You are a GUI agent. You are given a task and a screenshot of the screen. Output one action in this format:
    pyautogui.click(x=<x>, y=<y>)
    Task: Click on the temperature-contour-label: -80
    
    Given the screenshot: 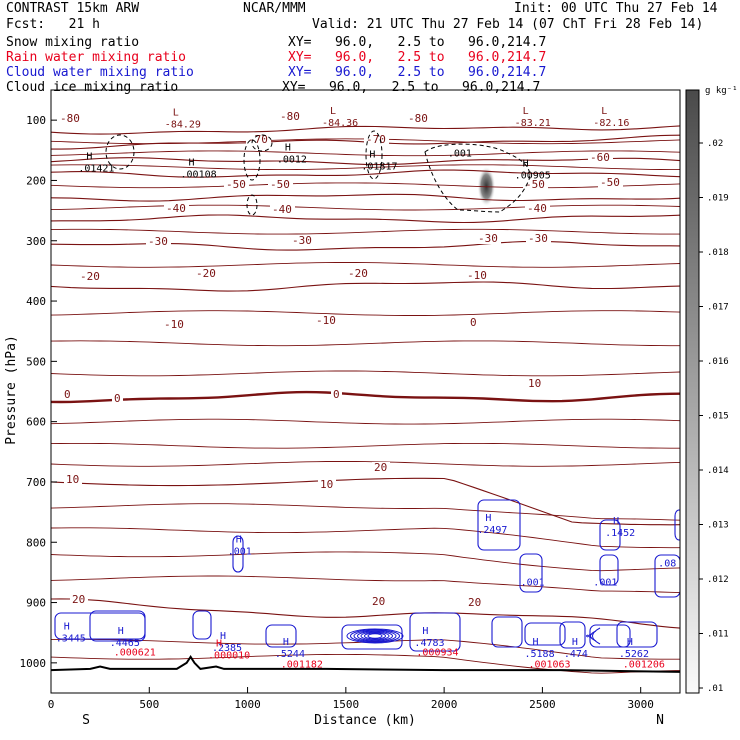 What is the action you would take?
    pyautogui.click(x=418, y=118)
    